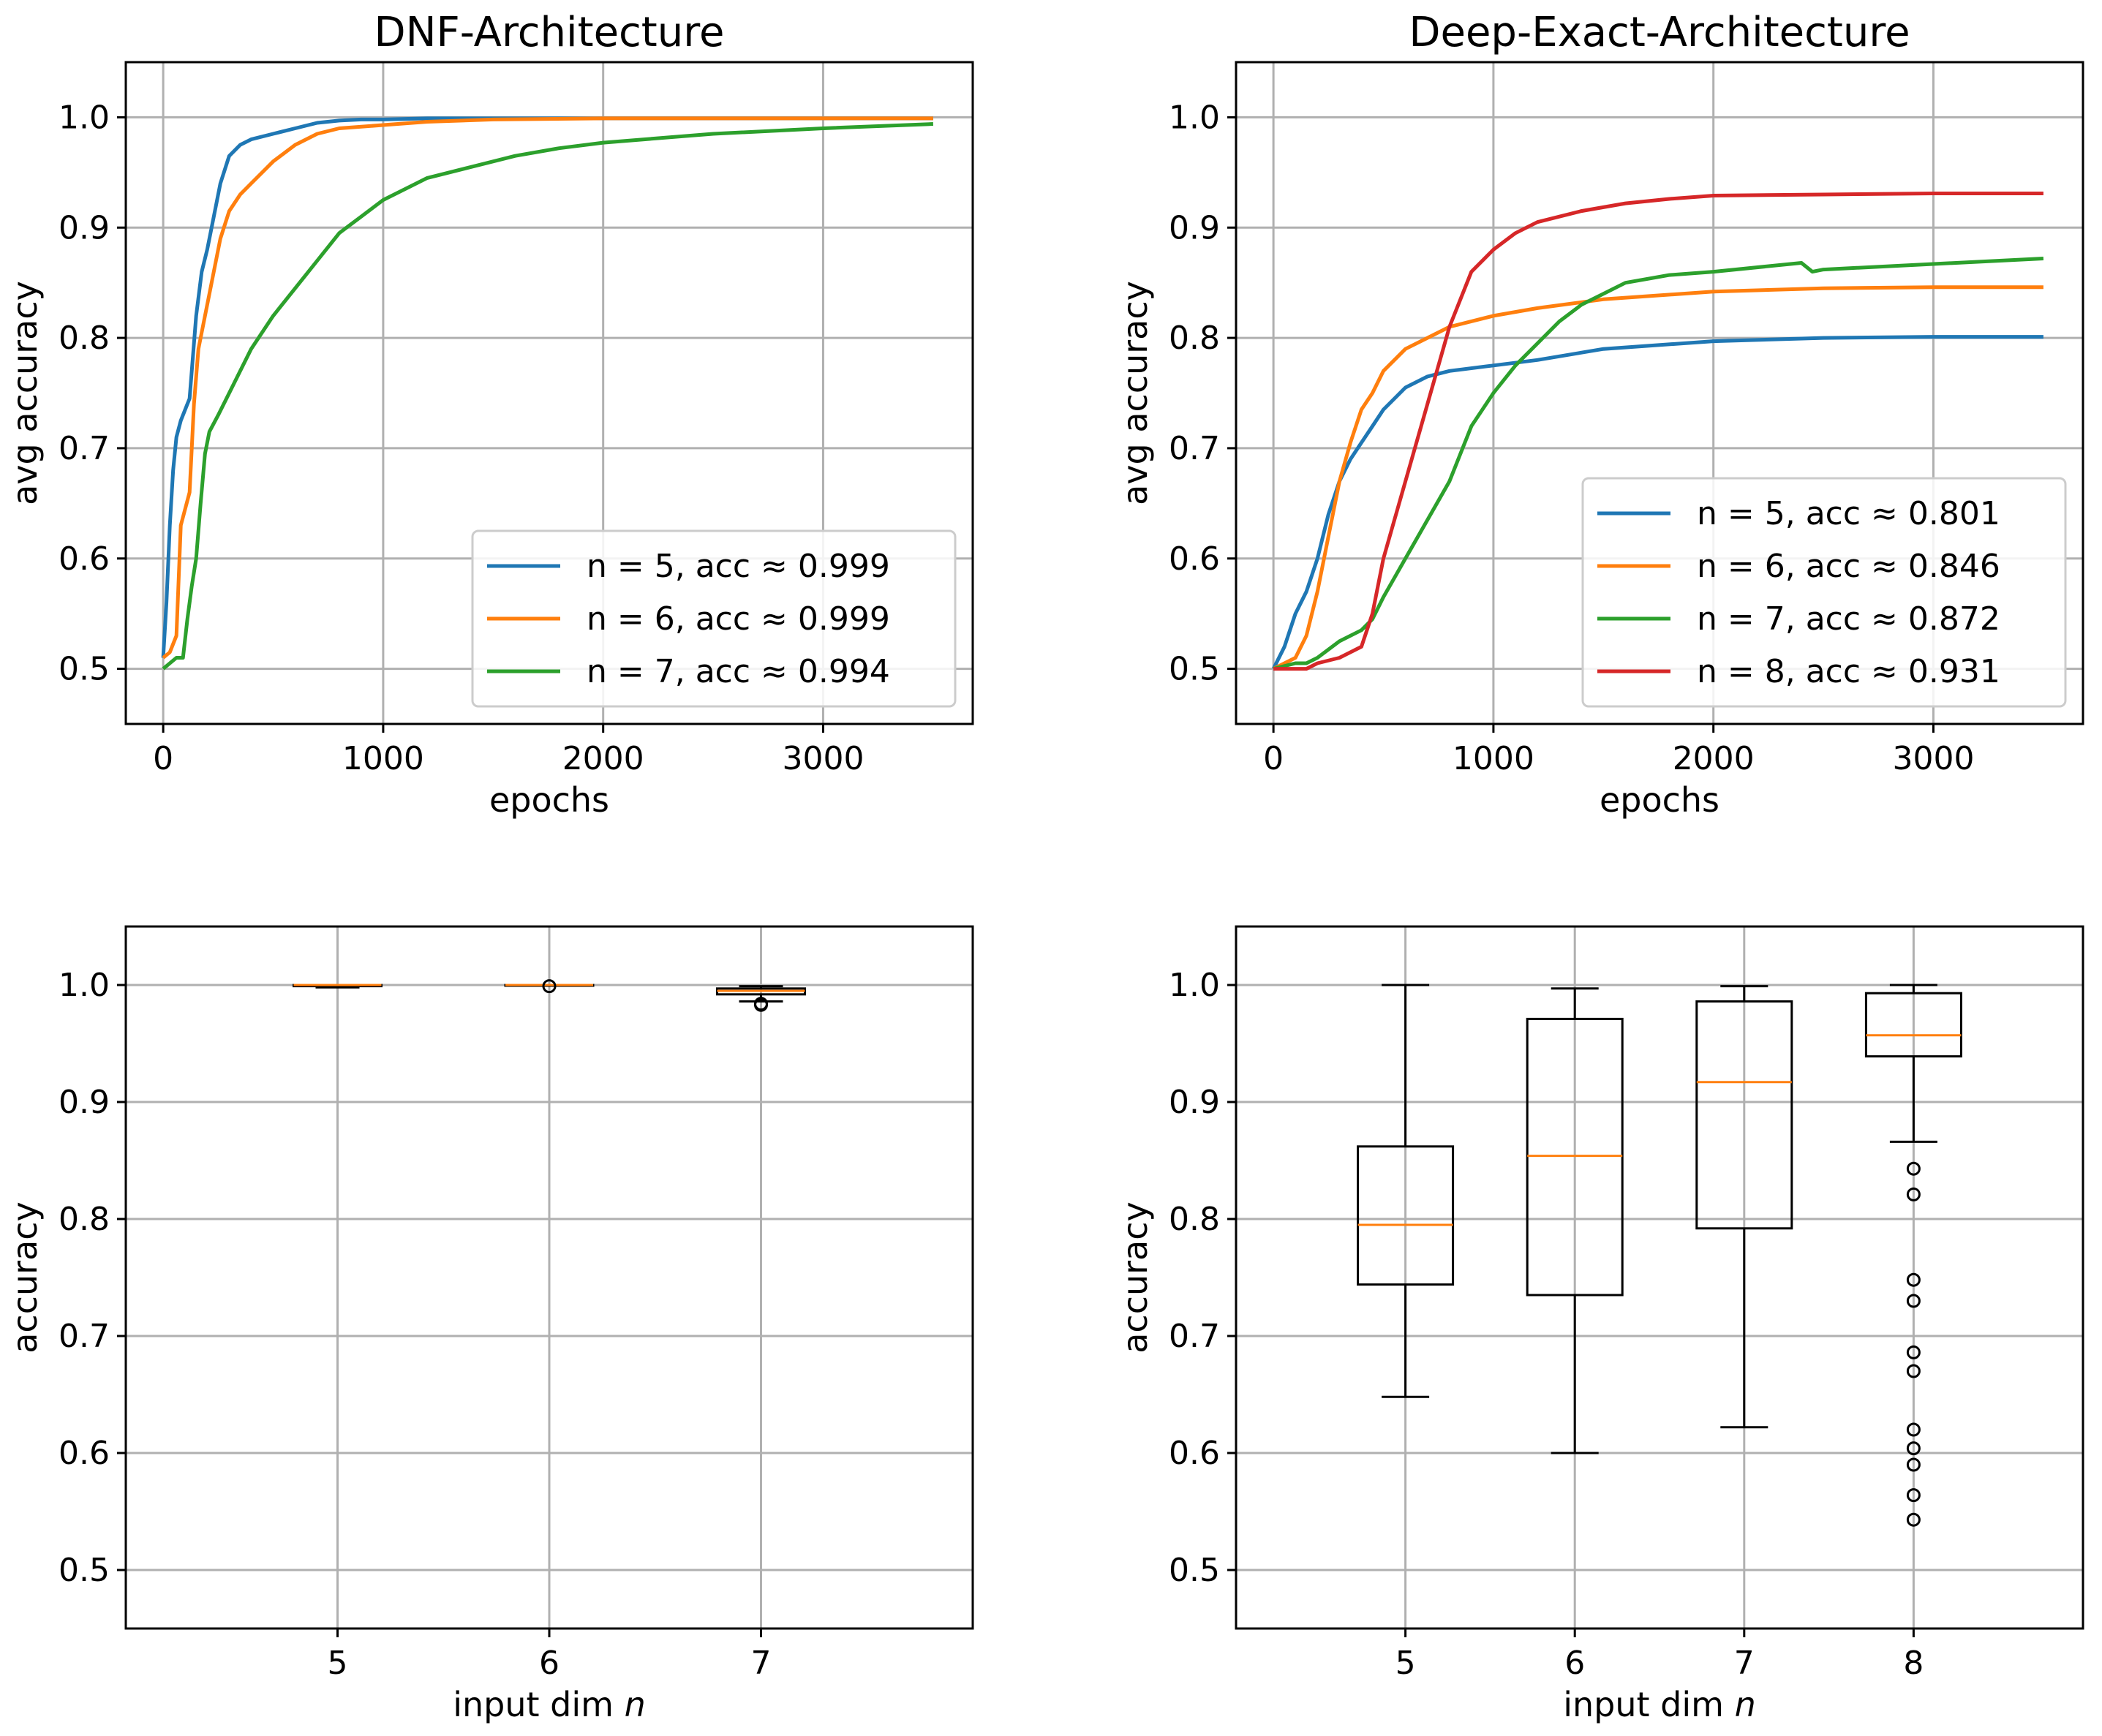  I want to click on chart-title: Deep-Exact-Architecture, so click(1659, 32).